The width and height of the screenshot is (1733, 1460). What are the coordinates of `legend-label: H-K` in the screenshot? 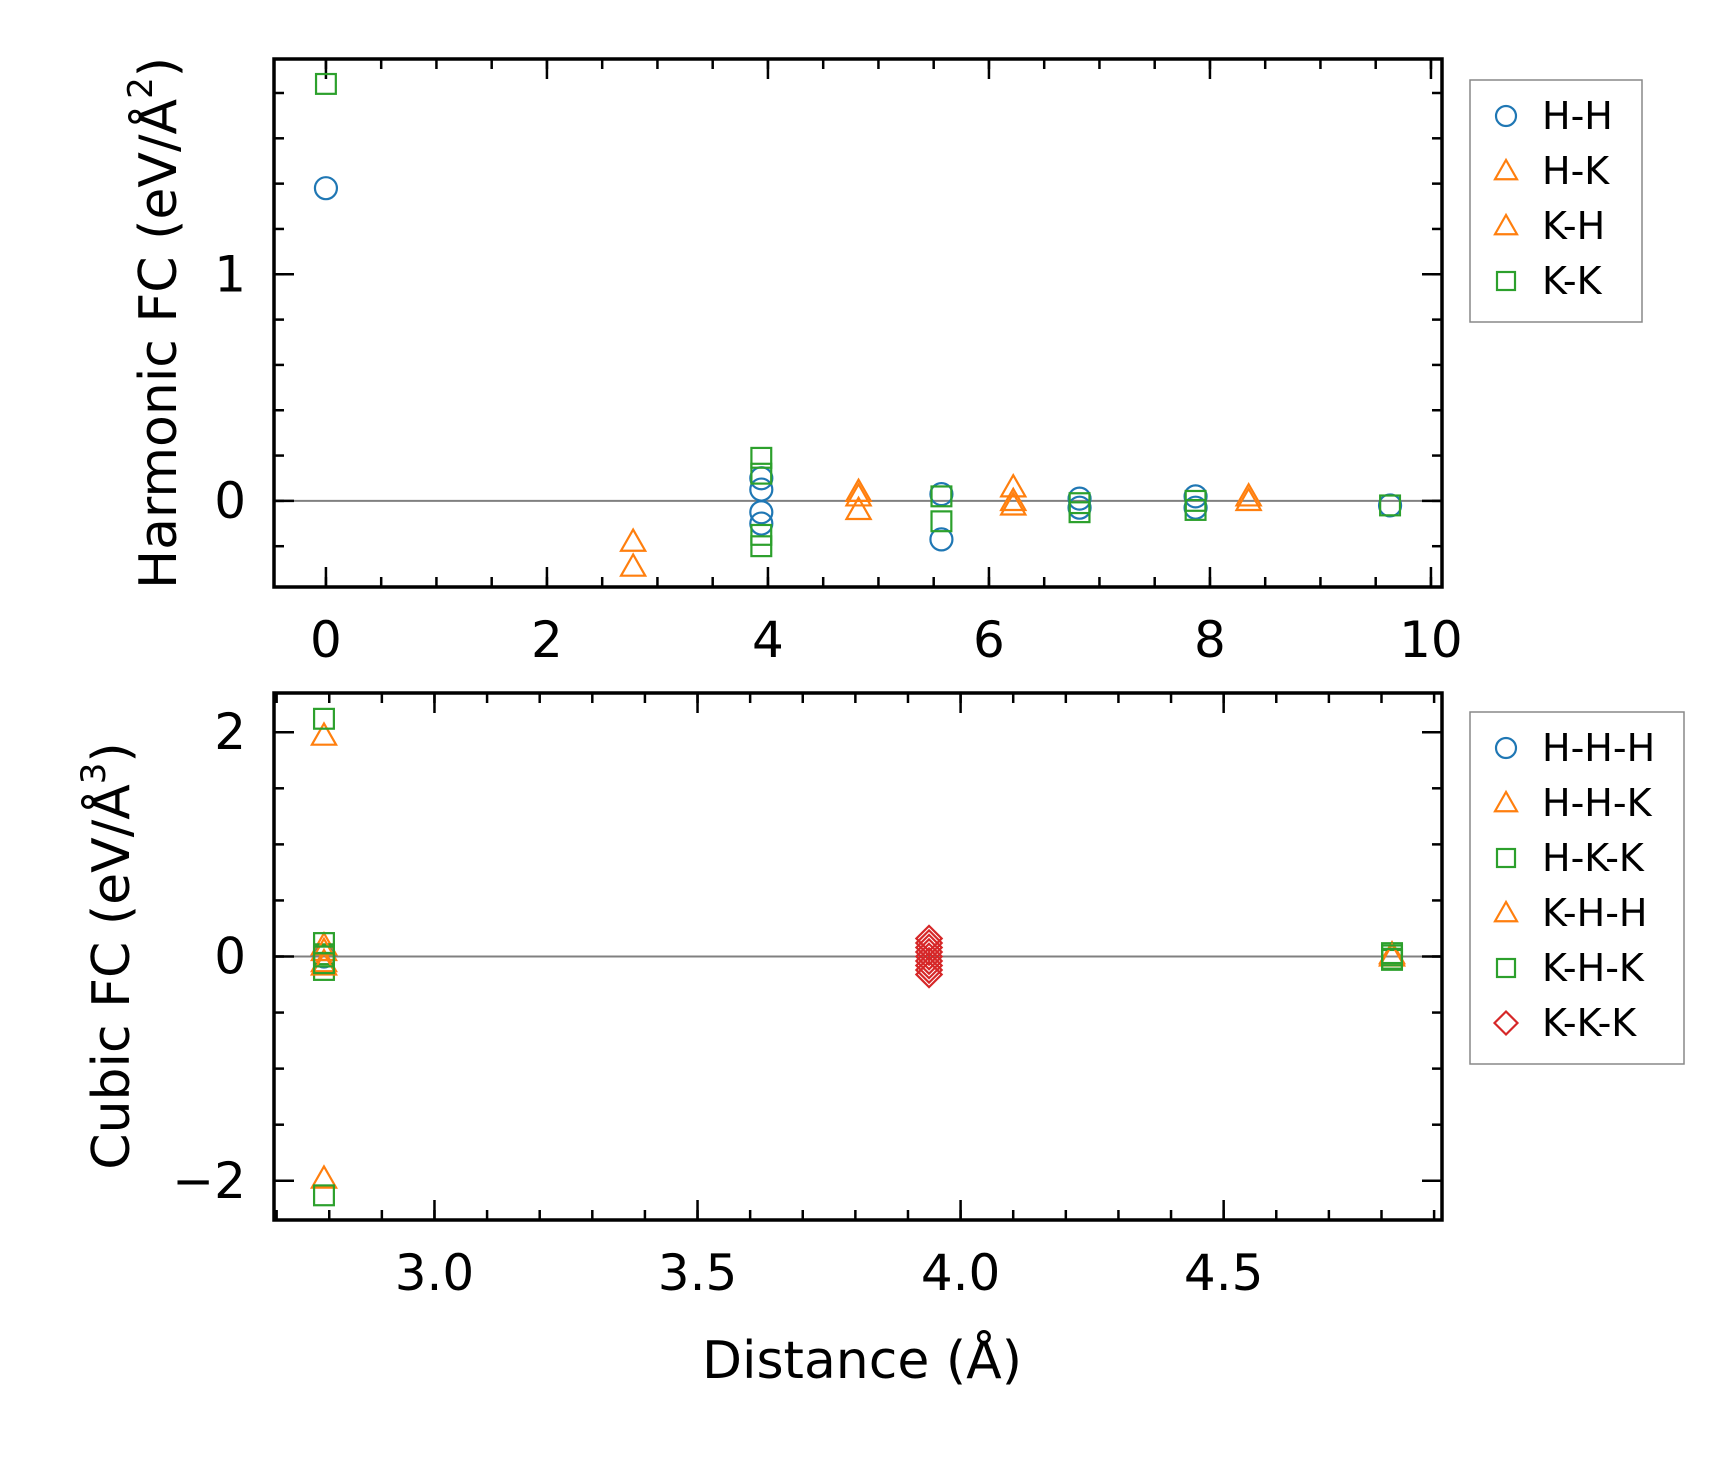 It's located at (1576, 171).